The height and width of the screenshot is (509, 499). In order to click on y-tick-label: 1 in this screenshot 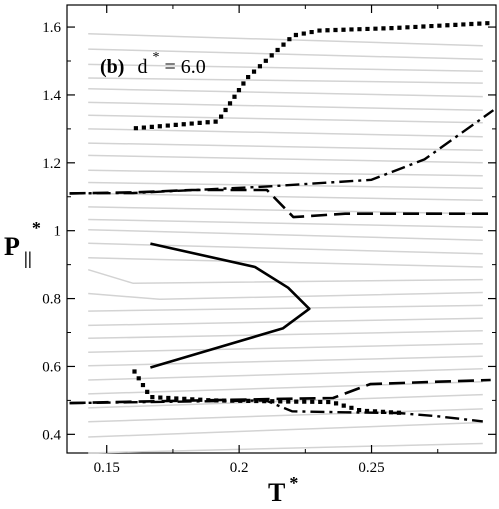, I will do `click(58, 232)`.